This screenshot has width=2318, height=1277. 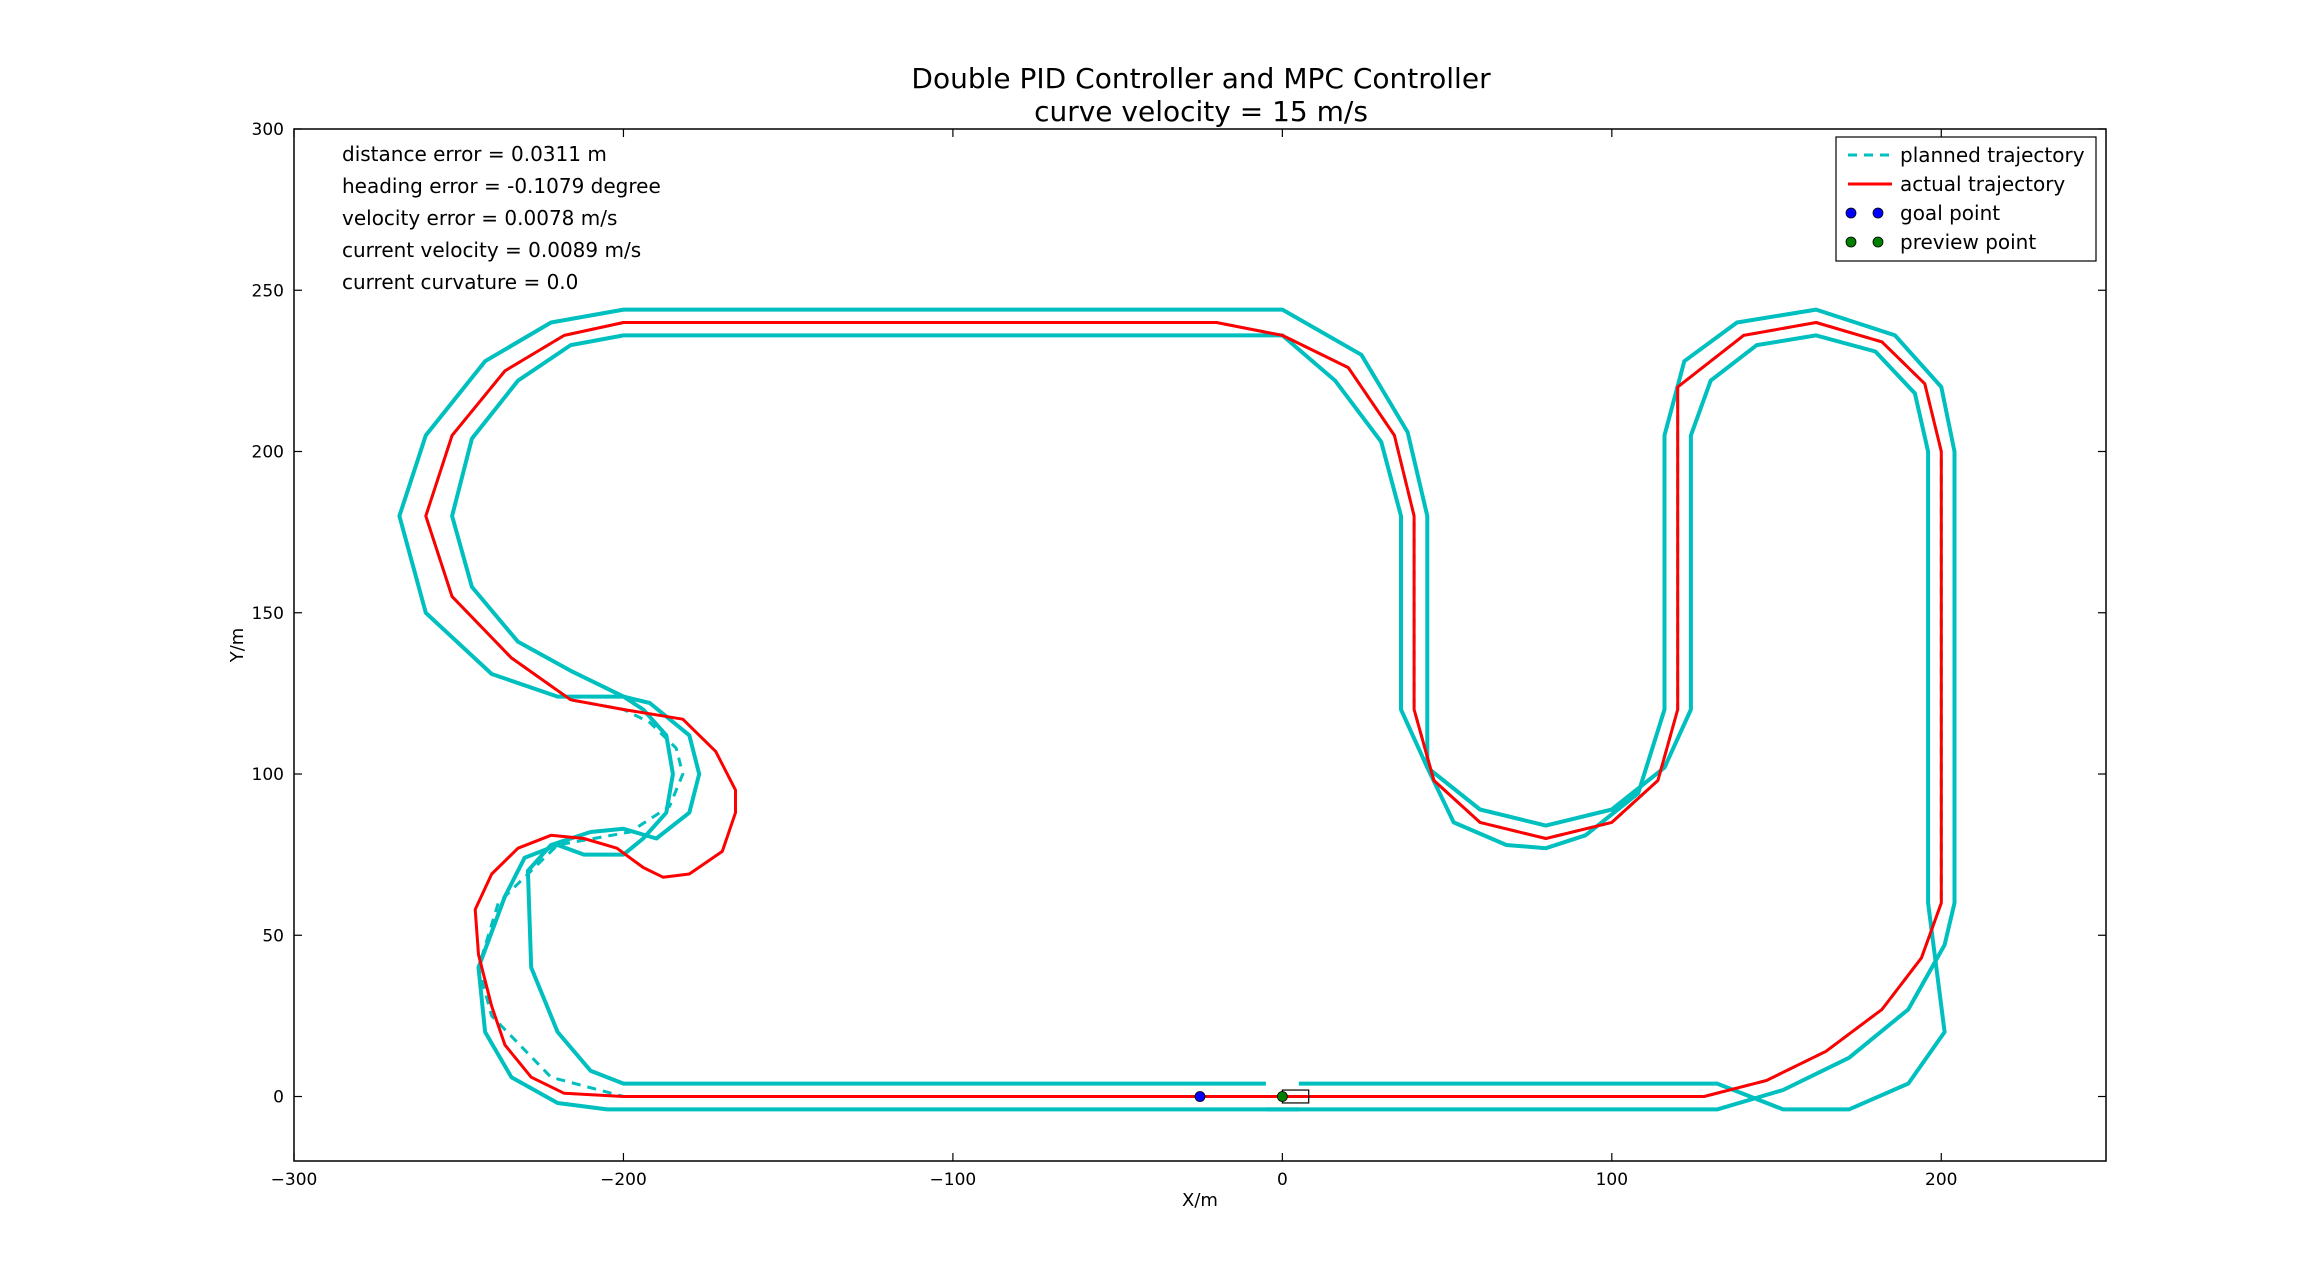 I want to click on x-tick-label: −100, so click(x=953, y=1180).